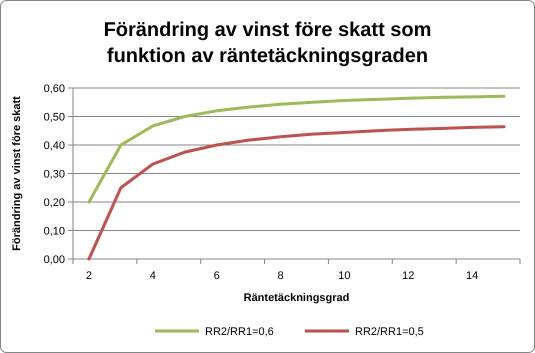  Describe the element at coordinates (217, 276) in the screenshot. I see `x-tick-label: 6` at that location.